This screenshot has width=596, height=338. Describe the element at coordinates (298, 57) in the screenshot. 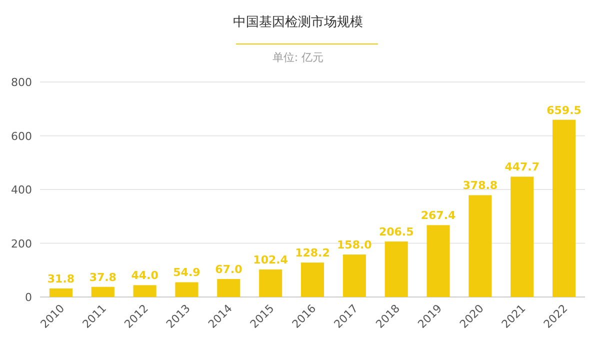

I see `chart-subtitle: 单位: 亿元` at that location.